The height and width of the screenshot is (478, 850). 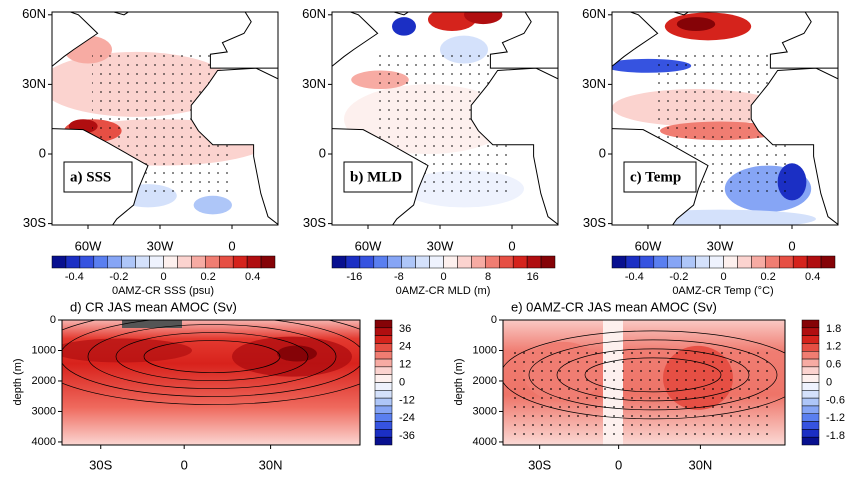 What do you see at coordinates (618, 464) in the screenshot?
I see `x-tick-label: 0` at bounding box center [618, 464].